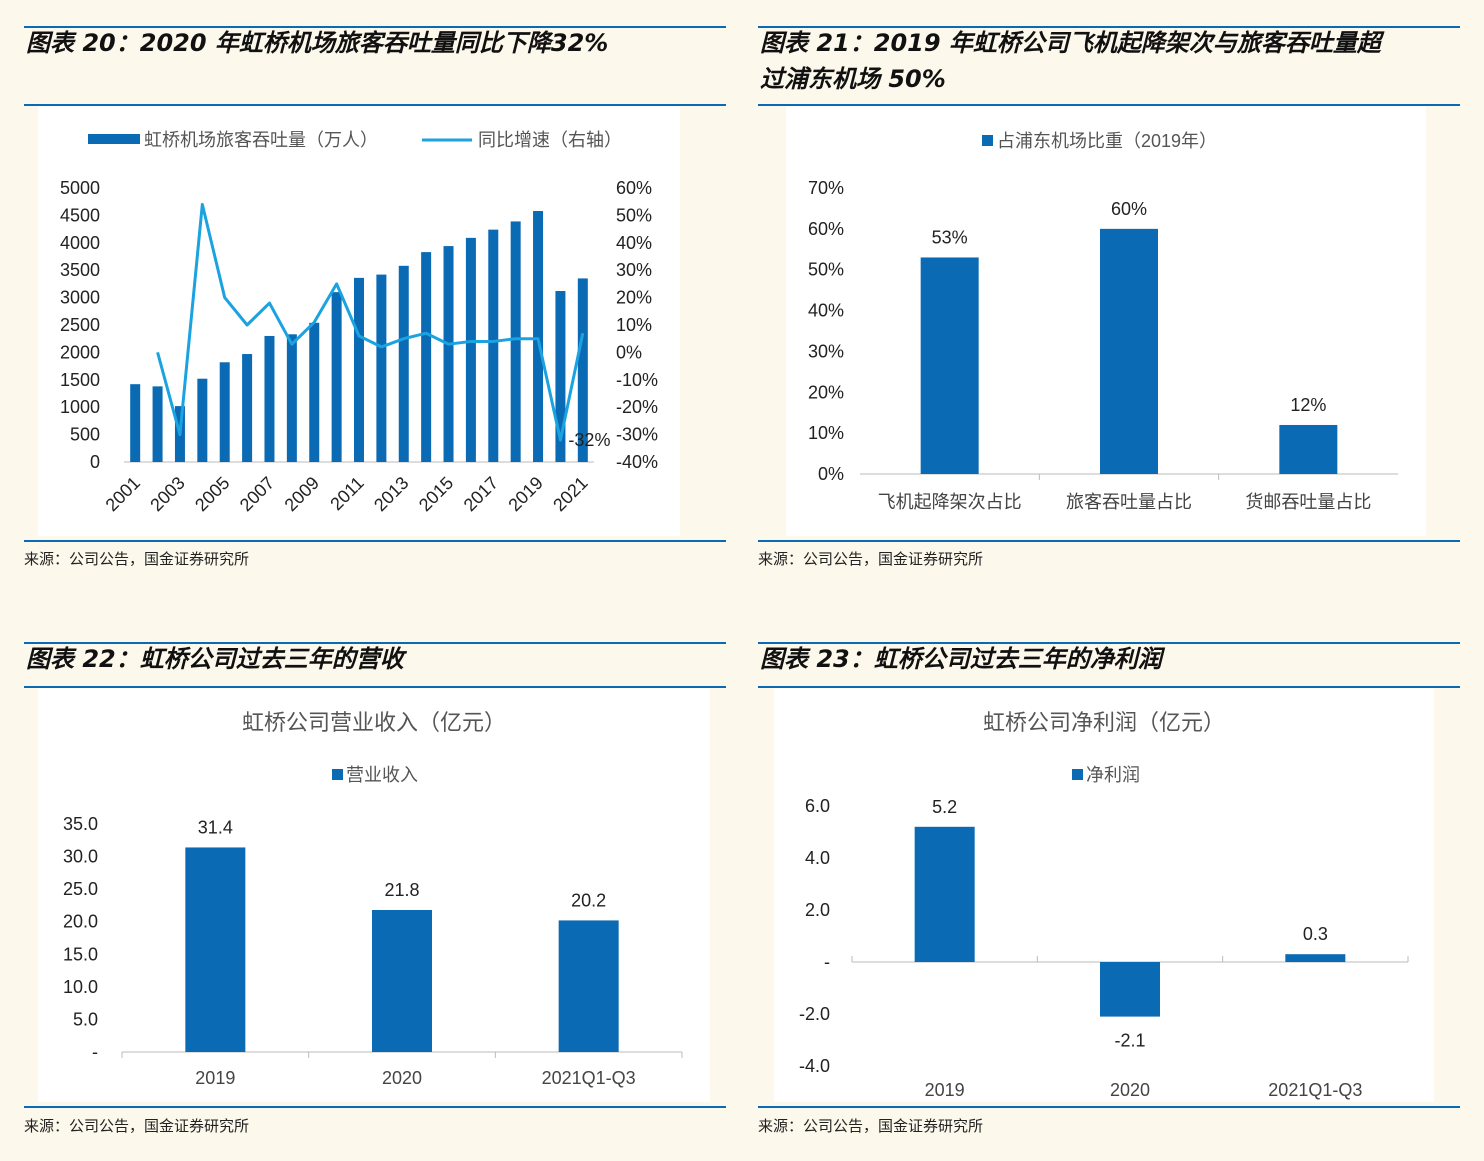 The image size is (1484, 1161). Describe the element at coordinates (80, 380) in the screenshot. I see `y-left-tick-label: 1500` at that location.